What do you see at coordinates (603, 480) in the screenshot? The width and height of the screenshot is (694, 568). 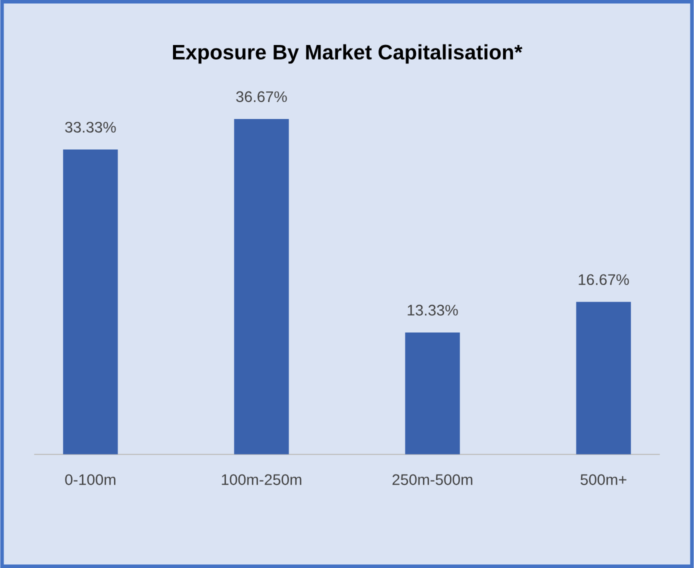 I see `x-tick-label: 500m+` at bounding box center [603, 480].